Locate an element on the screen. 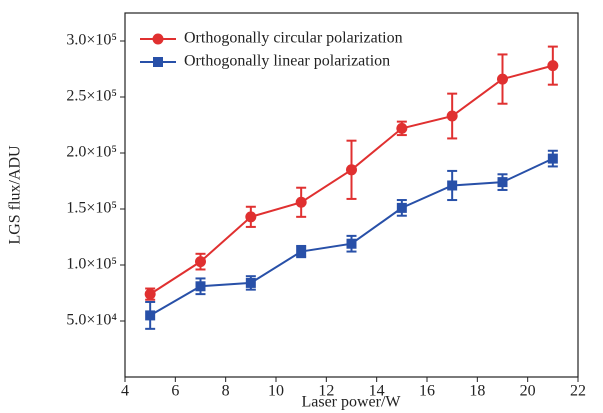 The image size is (603, 413). legend-label: Orthogonally linear polarization is located at coordinates (287, 61).